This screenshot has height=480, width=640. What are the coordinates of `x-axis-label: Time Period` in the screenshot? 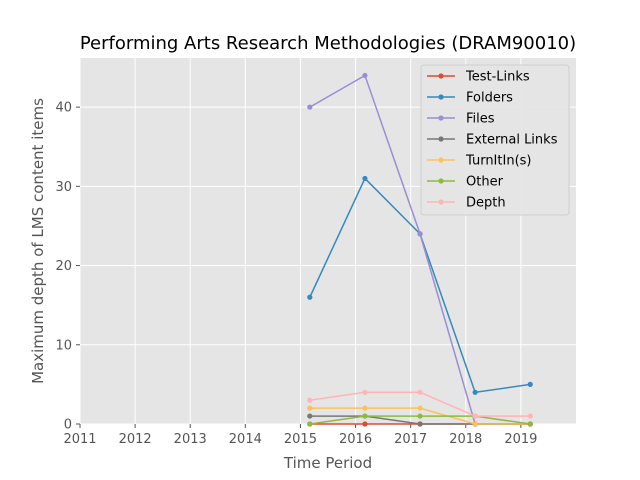 It's located at (327, 463).